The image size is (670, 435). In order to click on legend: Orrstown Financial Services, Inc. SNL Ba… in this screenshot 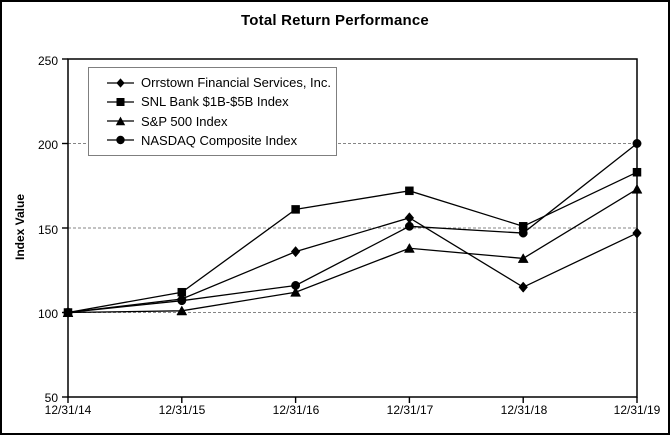, I will do `click(212, 111)`.